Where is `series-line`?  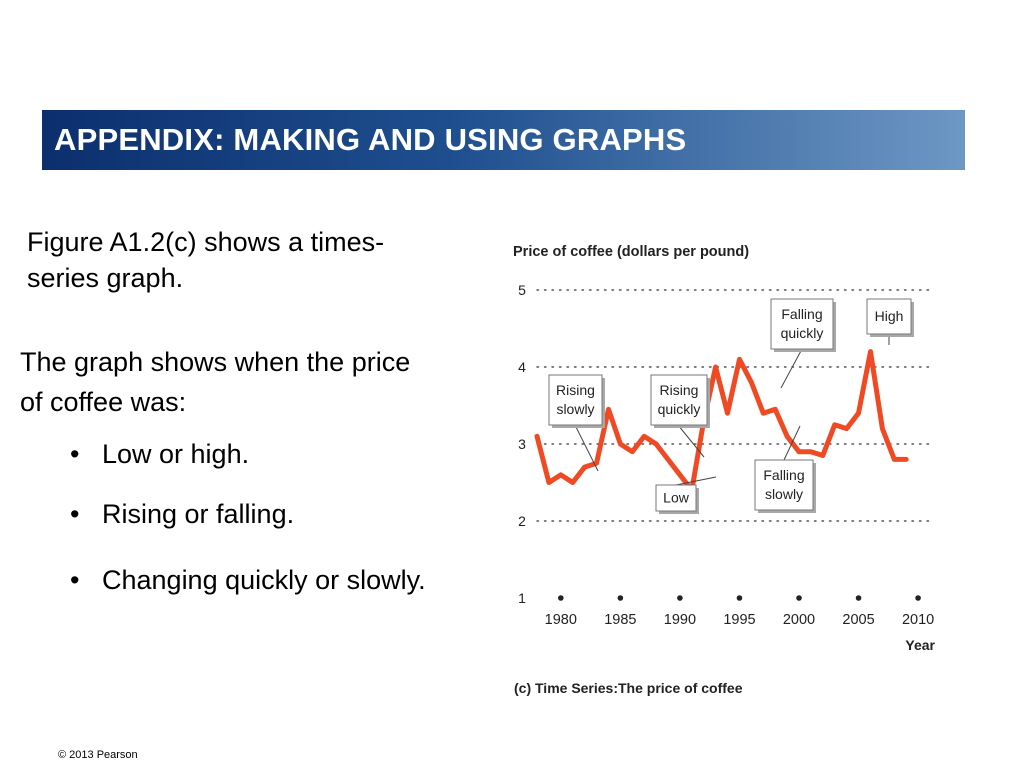
series-line is located at coordinates (721, 421).